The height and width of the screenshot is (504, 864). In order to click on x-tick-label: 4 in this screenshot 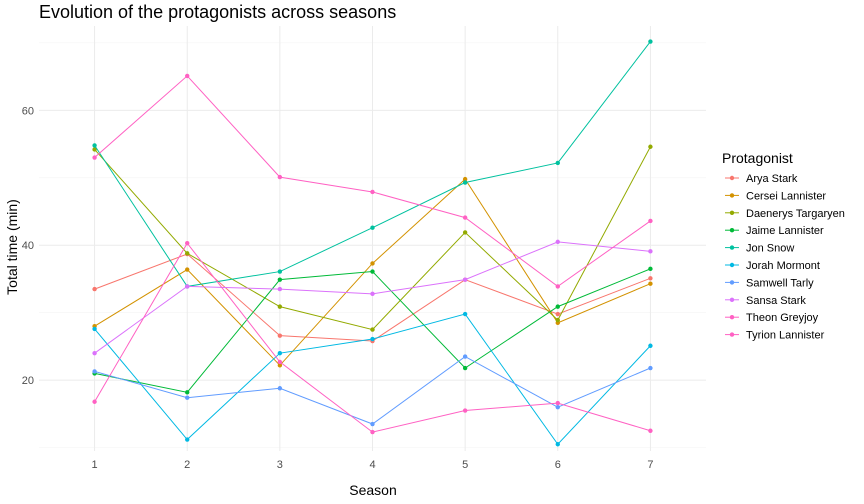, I will do `click(372, 465)`.